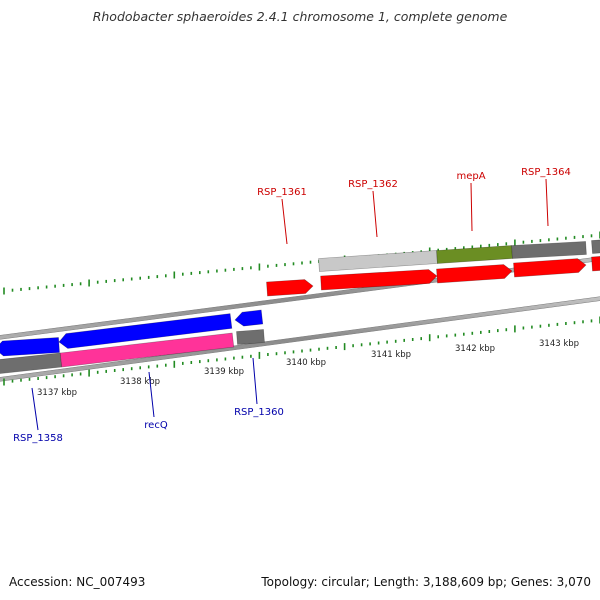  Describe the element at coordinates (224, 372) in the screenshot. I see `scale-label-3139: 3139 kbp` at that location.